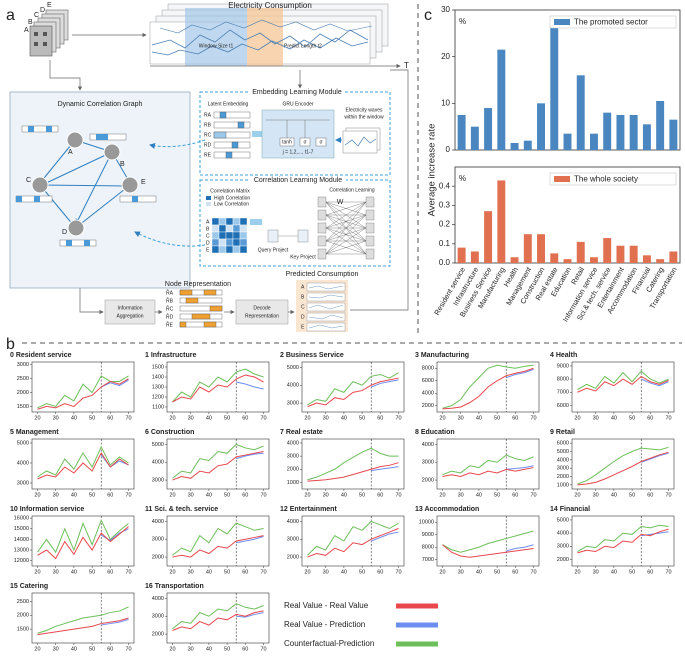 The image size is (685, 659). I want to click on chart-title: 3 Manufacturing, so click(442, 355).